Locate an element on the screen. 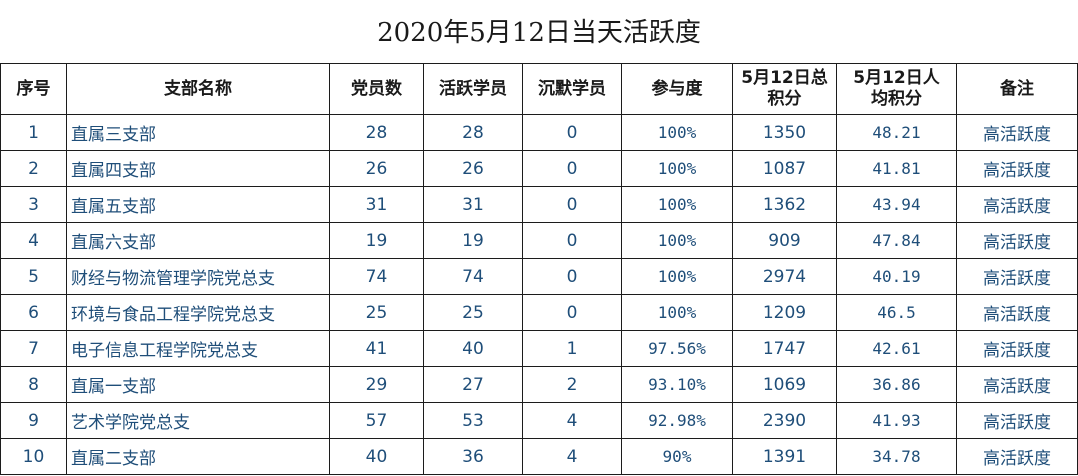  cell-avg: 36.86 is located at coordinates (896, 384).